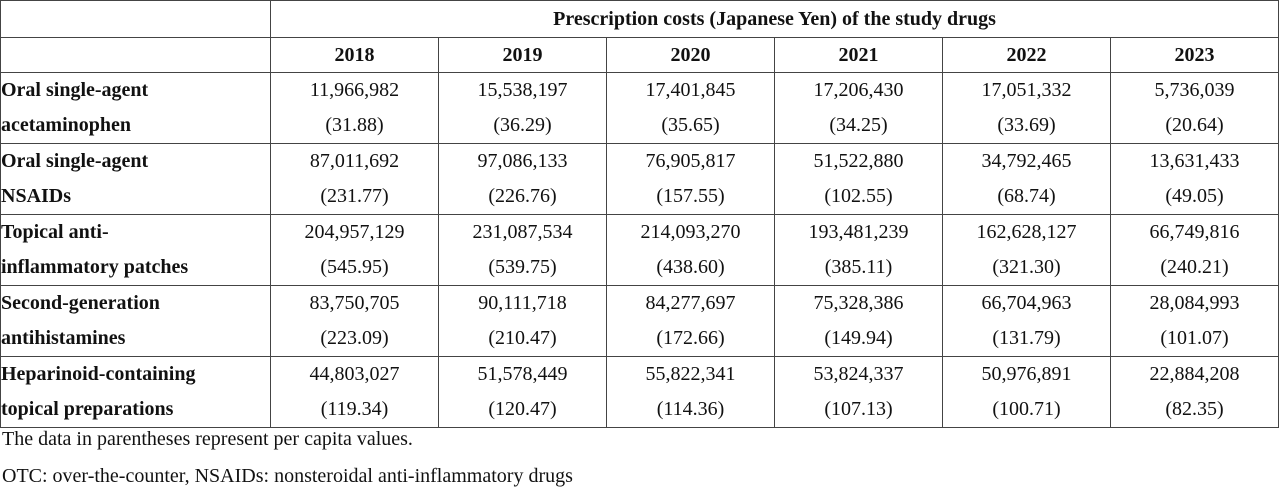  I want to click on total-cost: 90,111,718, so click(522, 303).